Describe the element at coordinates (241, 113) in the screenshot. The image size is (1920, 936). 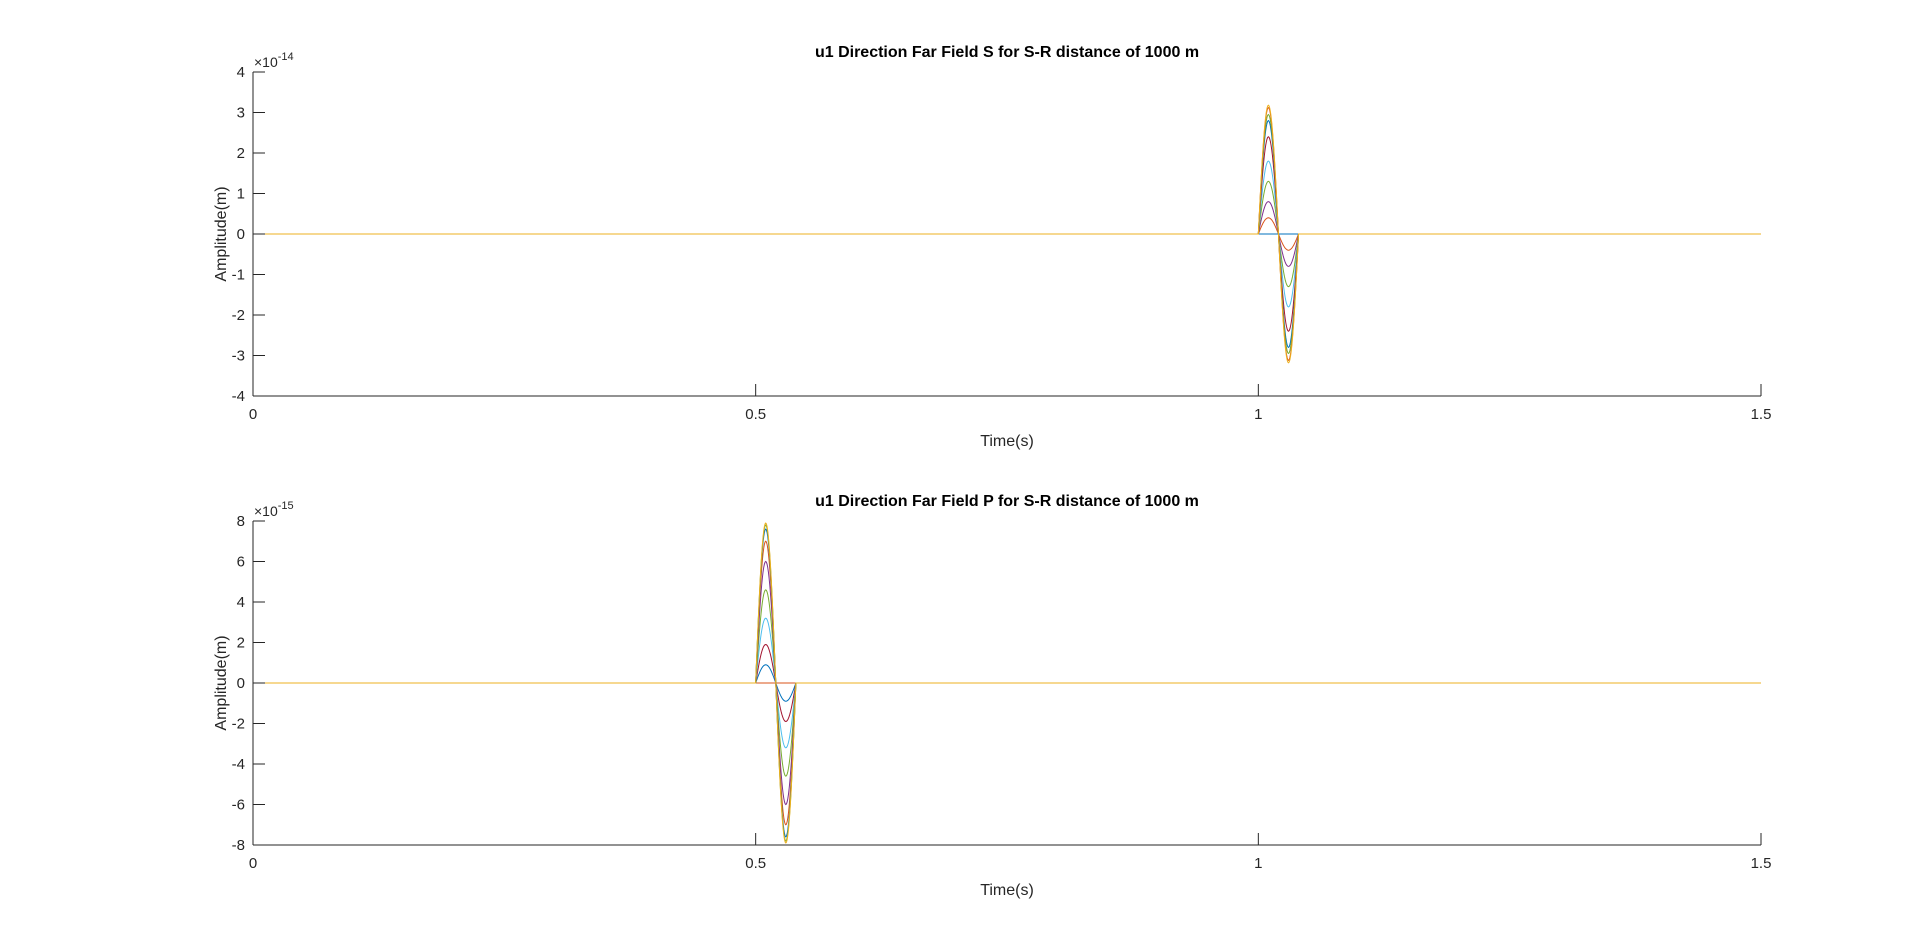
I see `y-tick-label: 3` at that location.